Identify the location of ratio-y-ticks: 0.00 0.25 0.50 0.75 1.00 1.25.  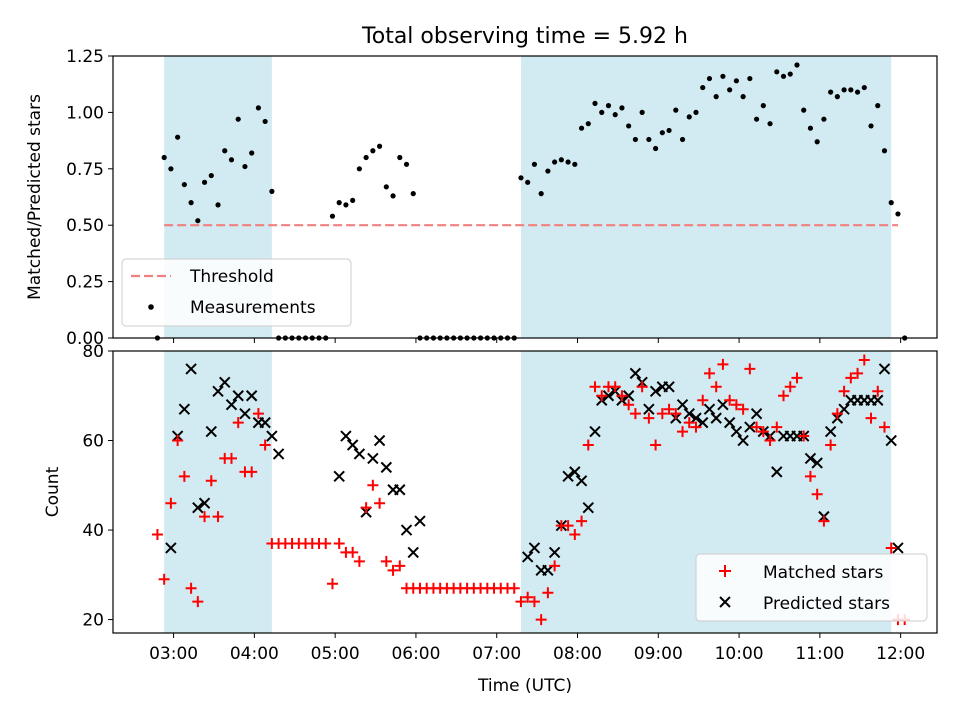
(89, 198).